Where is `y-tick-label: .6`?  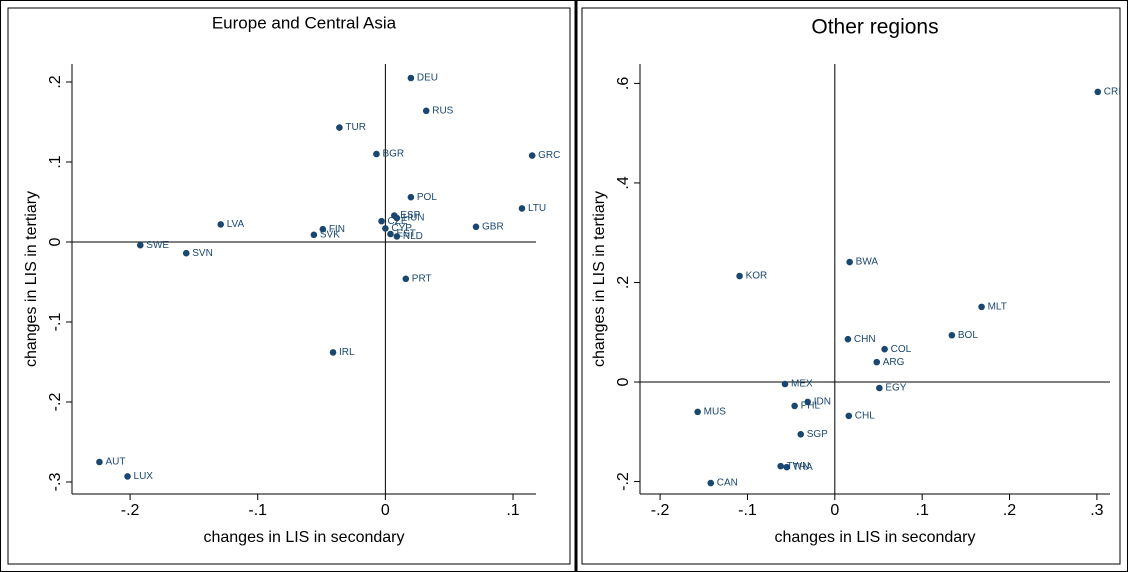 y-tick-label: .6 is located at coordinates (623, 83).